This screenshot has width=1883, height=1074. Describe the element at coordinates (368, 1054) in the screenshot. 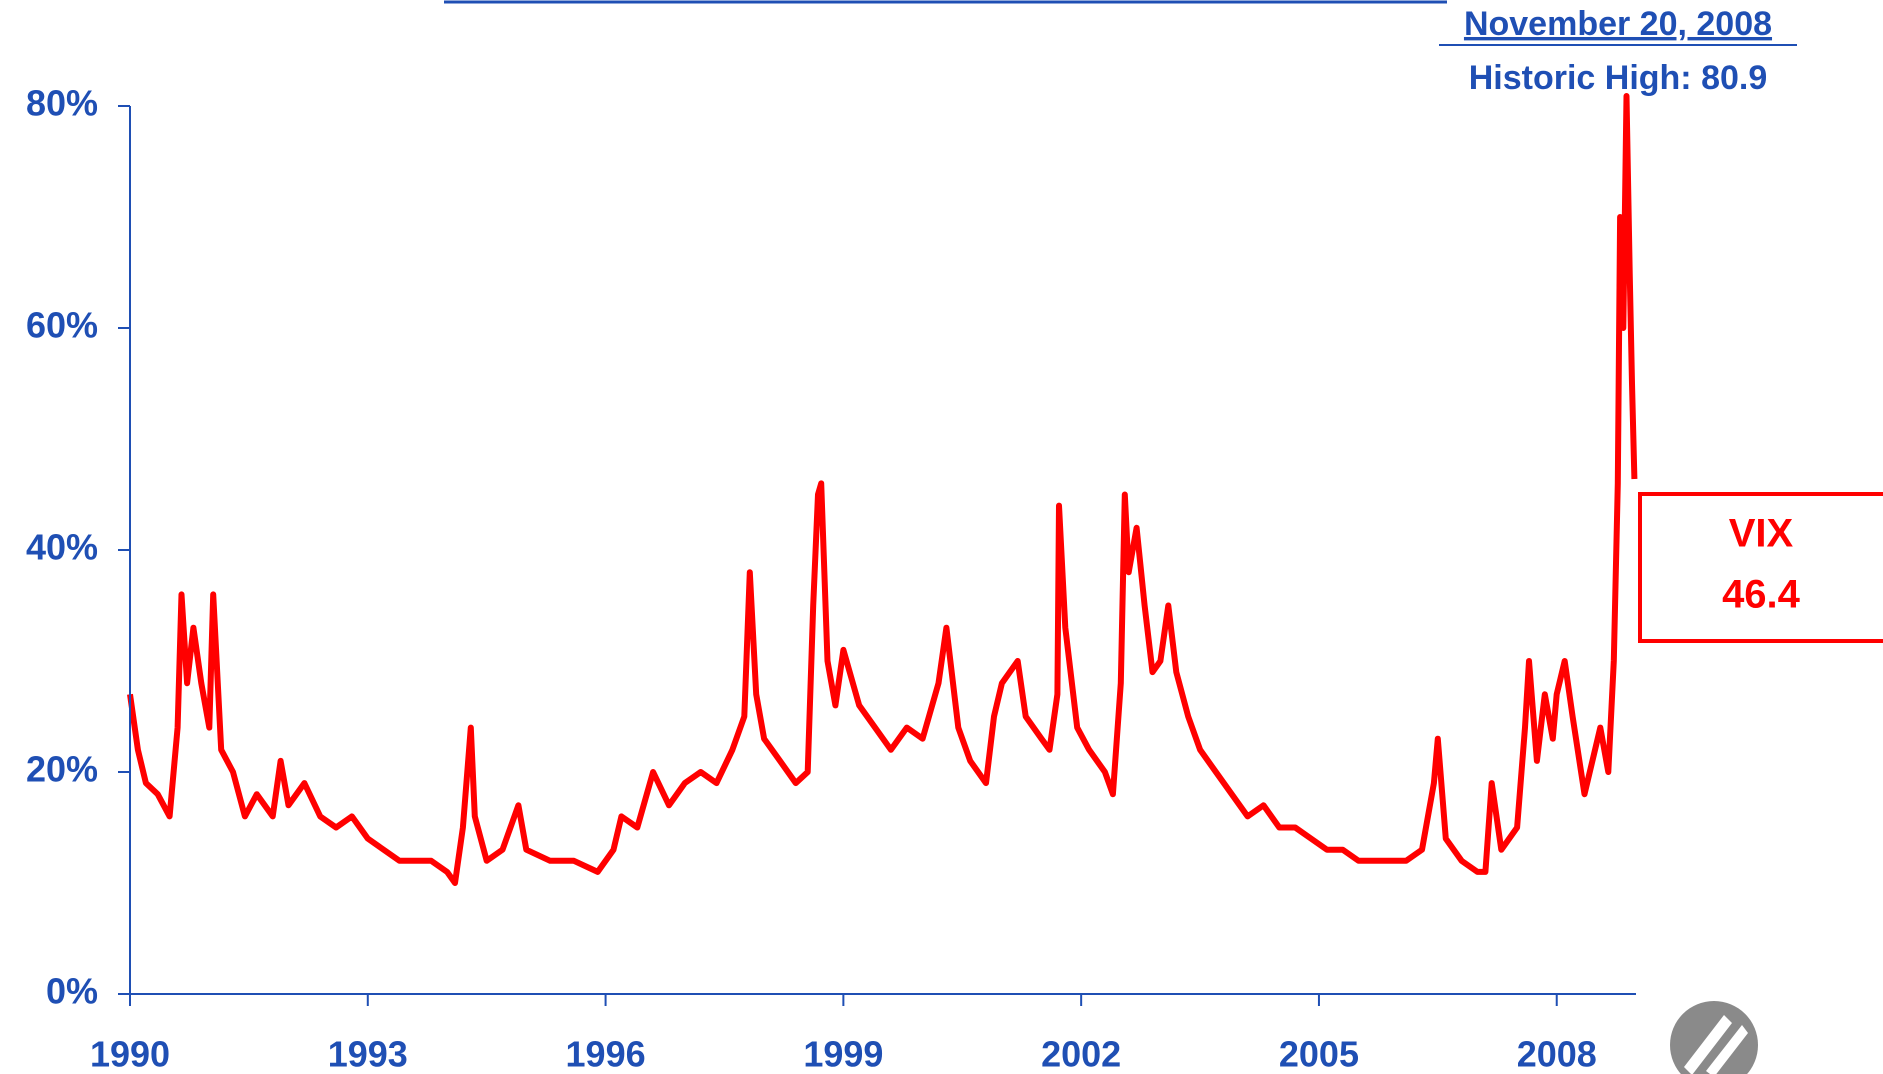

I see `x-tick-label: 1993` at that location.